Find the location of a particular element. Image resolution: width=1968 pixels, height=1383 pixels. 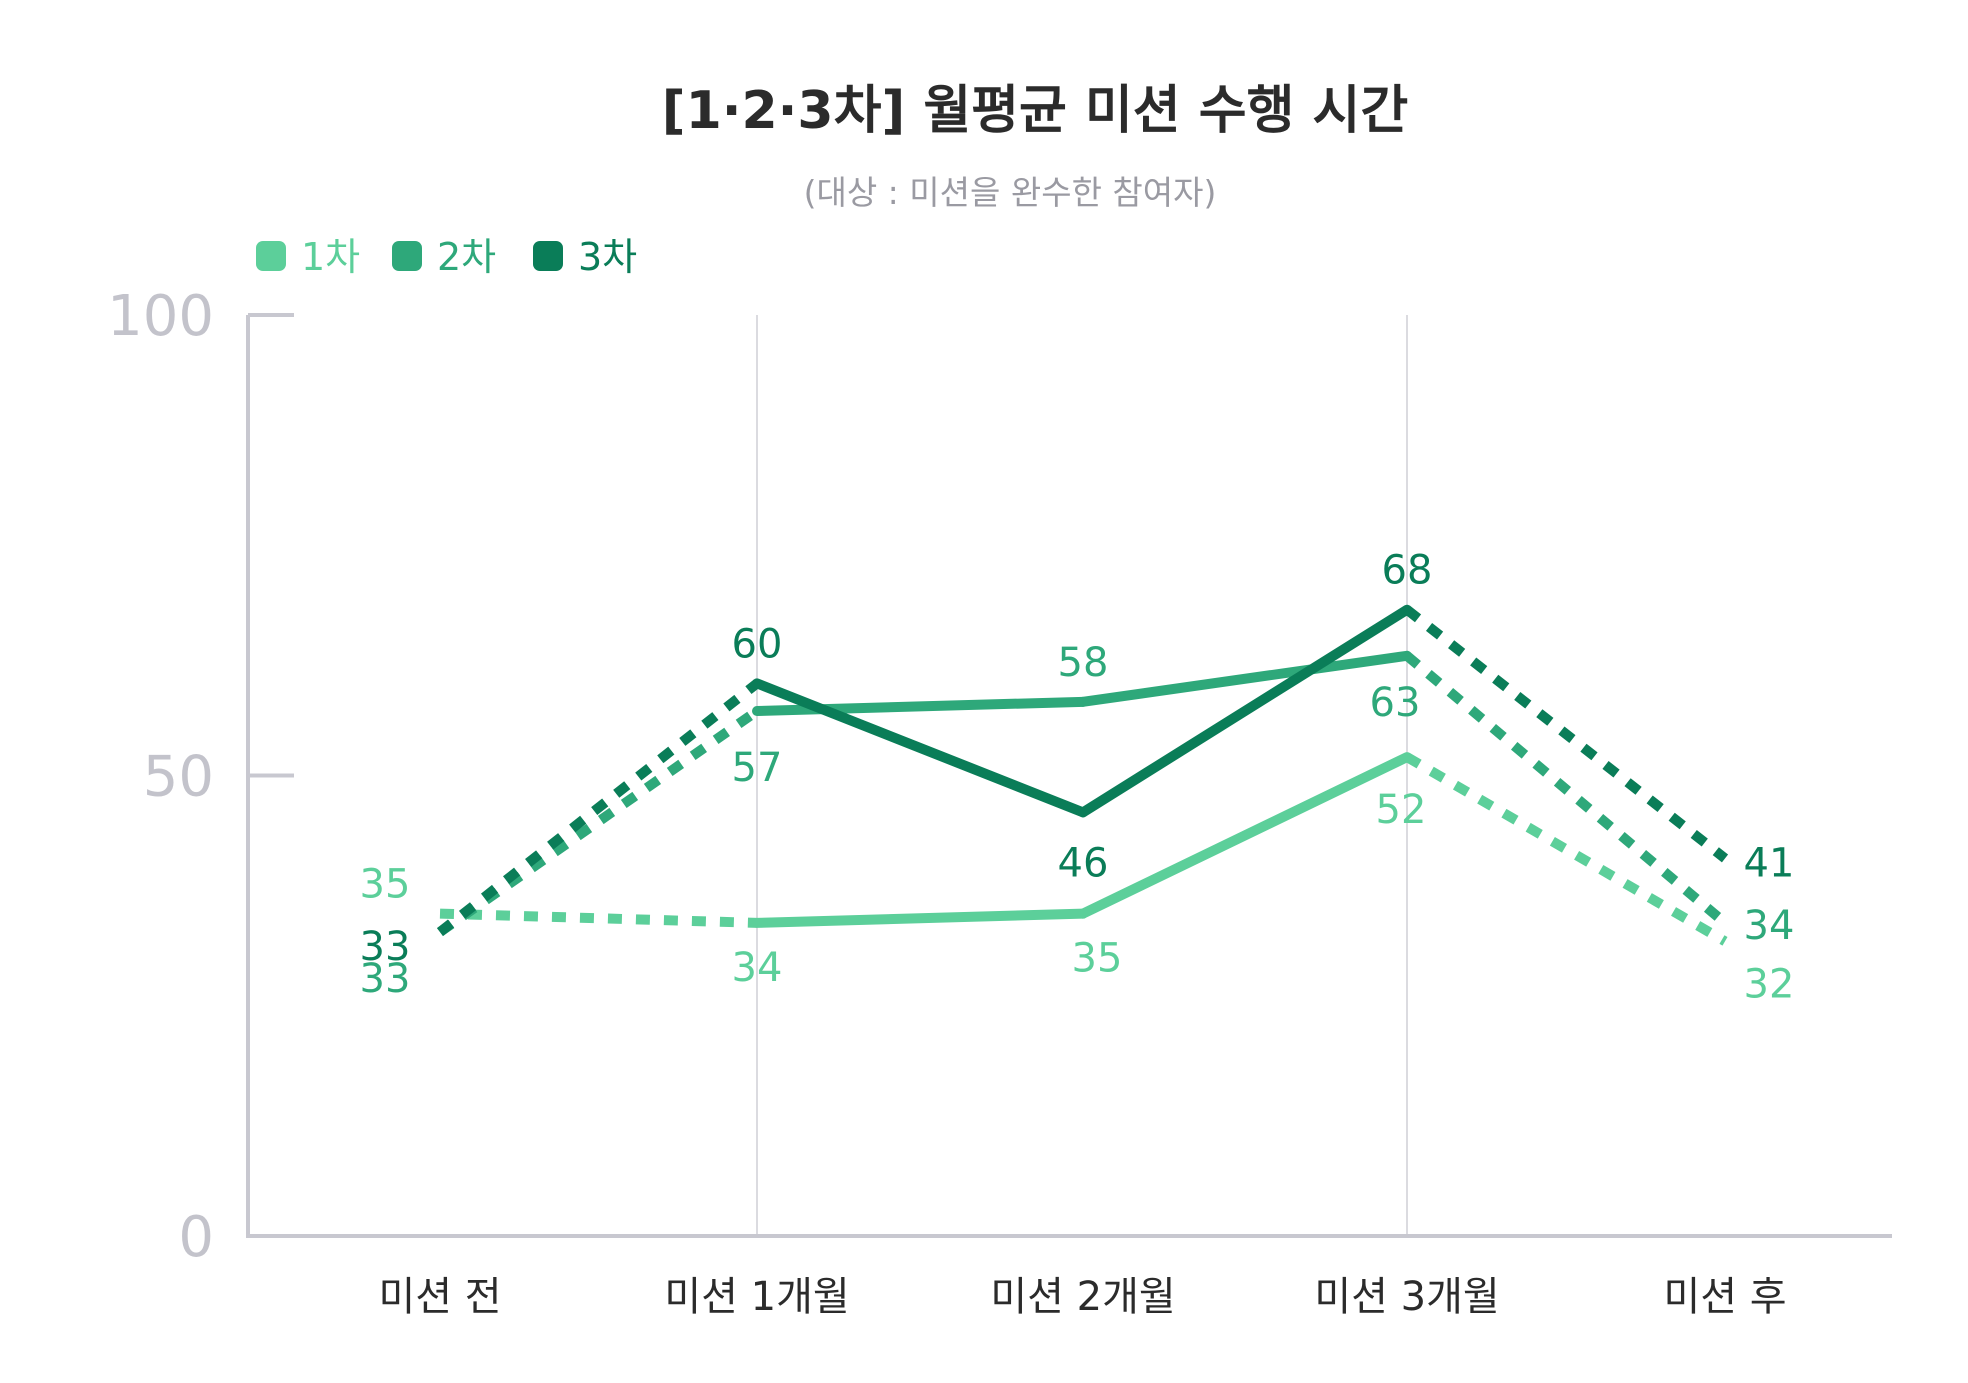

data-label-series-1-4: 52 is located at coordinates (1401, 810).